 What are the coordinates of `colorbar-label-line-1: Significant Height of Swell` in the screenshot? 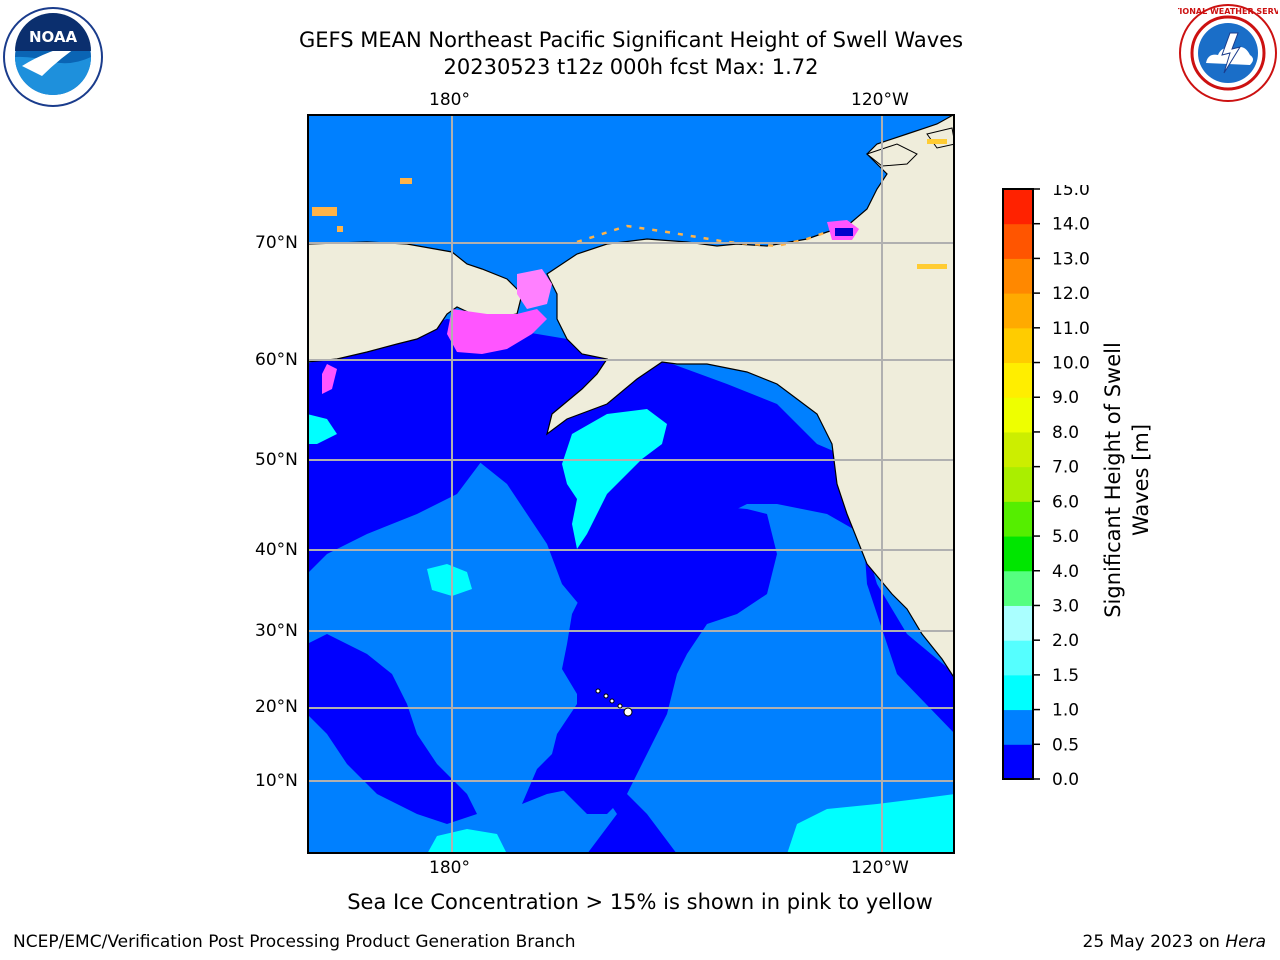 It's located at (1113, 480).